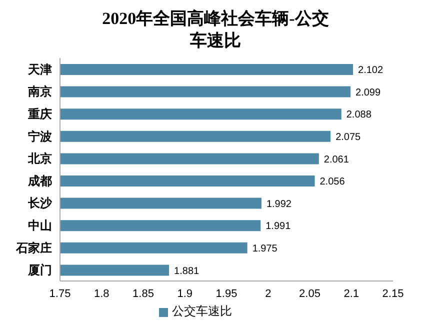 Image resolution: width=431 pixels, height=331 pixels. Describe the element at coordinates (185, 294) in the screenshot. I see `x-tick-label: 1.9` at that location.